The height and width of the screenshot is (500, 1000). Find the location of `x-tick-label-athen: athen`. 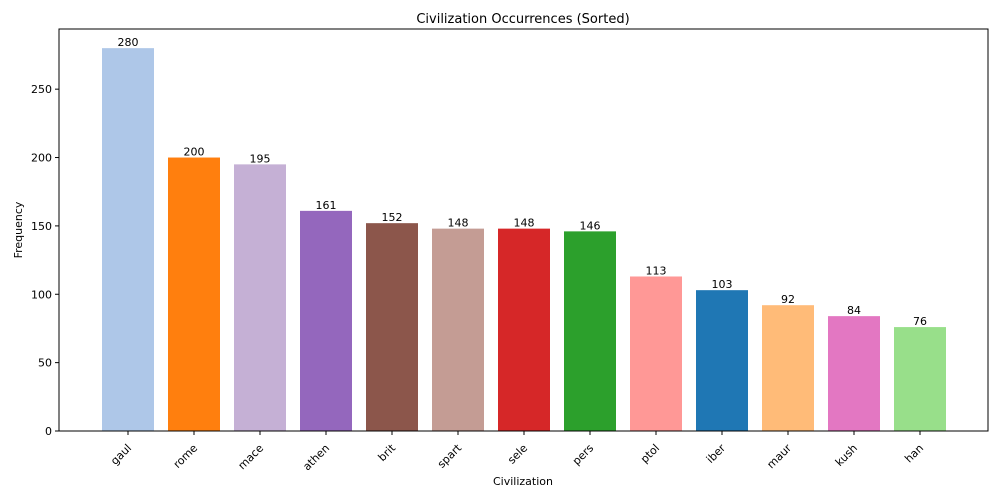

x-tick-label-athen: athen is located at coordinates (316, 458).